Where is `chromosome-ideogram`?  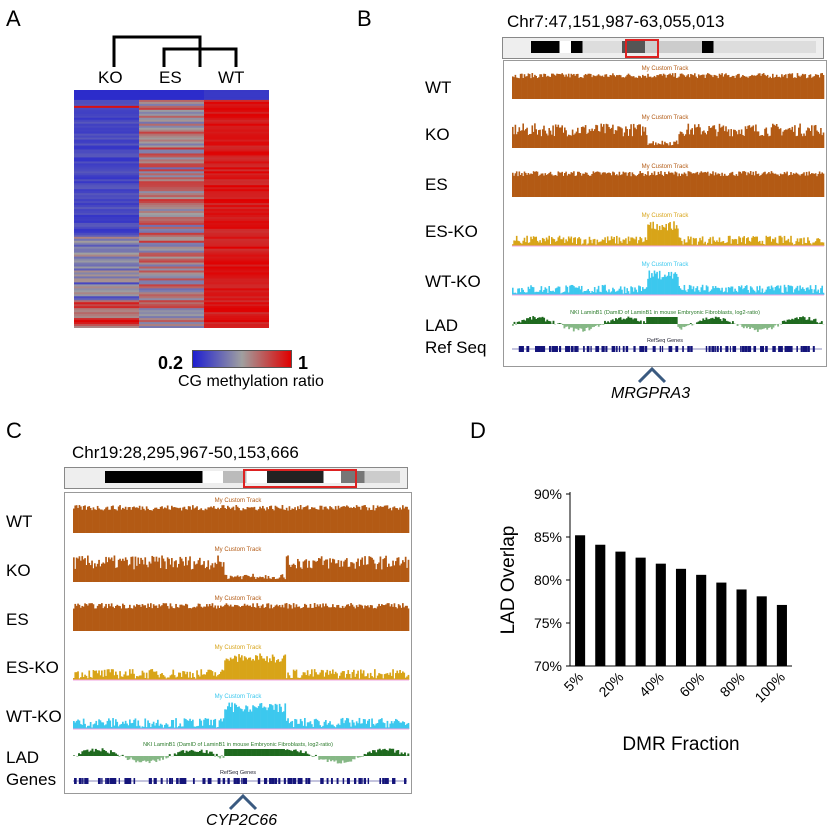
chromosome-ideogram is located at coordinates (663, 48).